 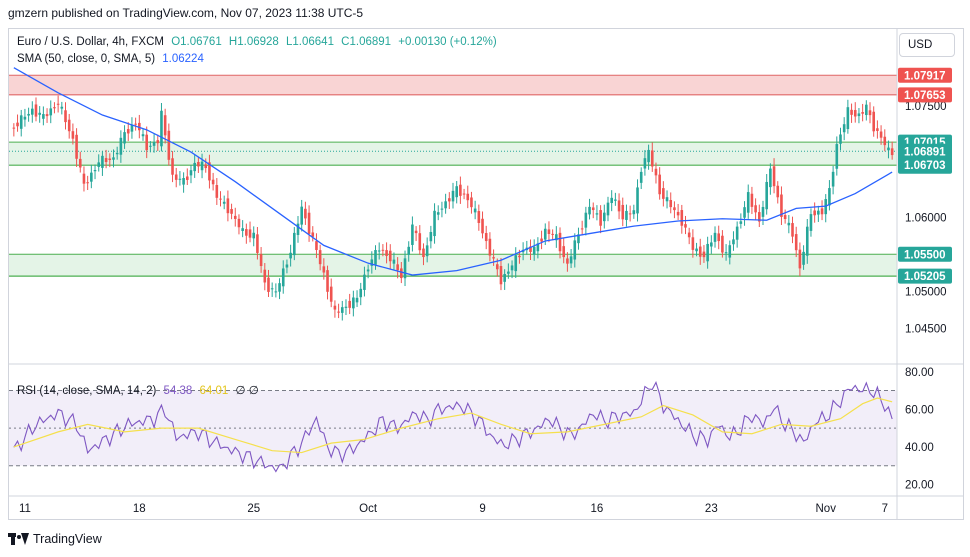 What do you see at coordinates (826, 509) in the screenshot?
I see `time-tick-label: Nov` at bounding box center [826, 509].